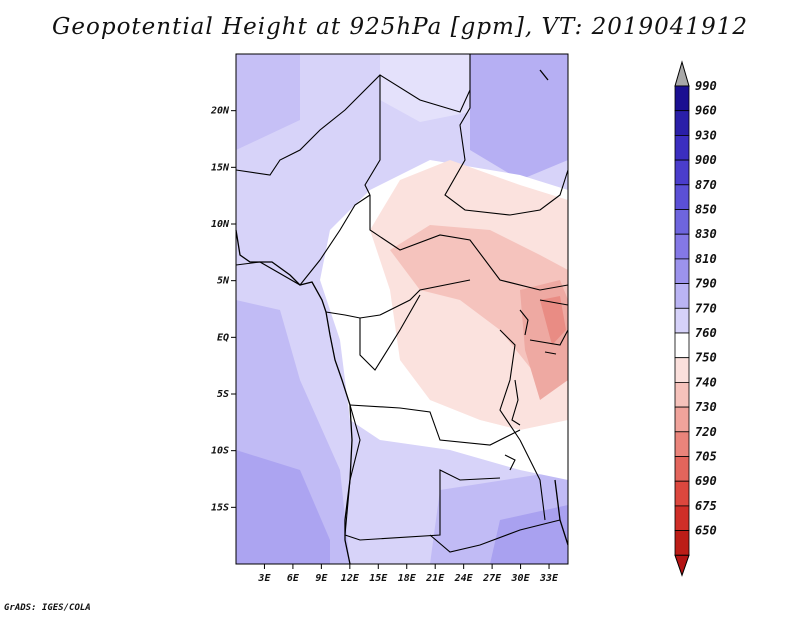 The width and height of the screenshot is (800, 618). I want to click on lon-tick-label: 21E, so click(435, 578).